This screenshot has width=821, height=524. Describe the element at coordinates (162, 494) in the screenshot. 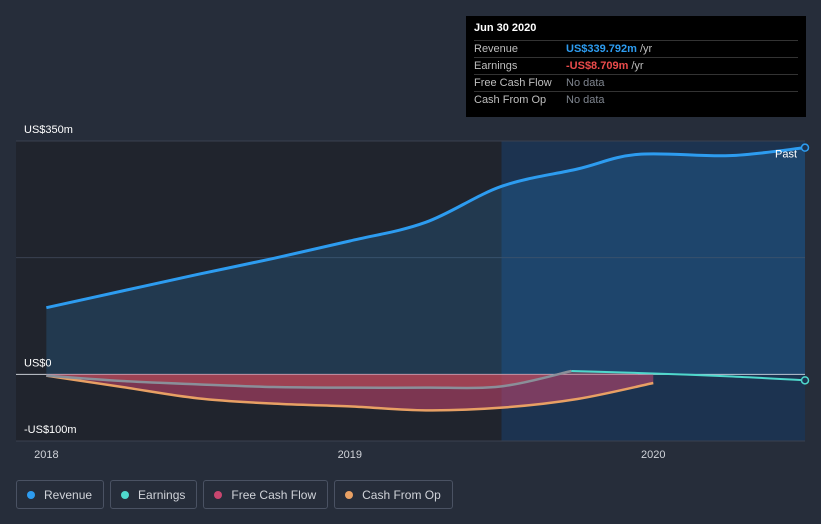

I see `legend-label: Earnings` at that location.